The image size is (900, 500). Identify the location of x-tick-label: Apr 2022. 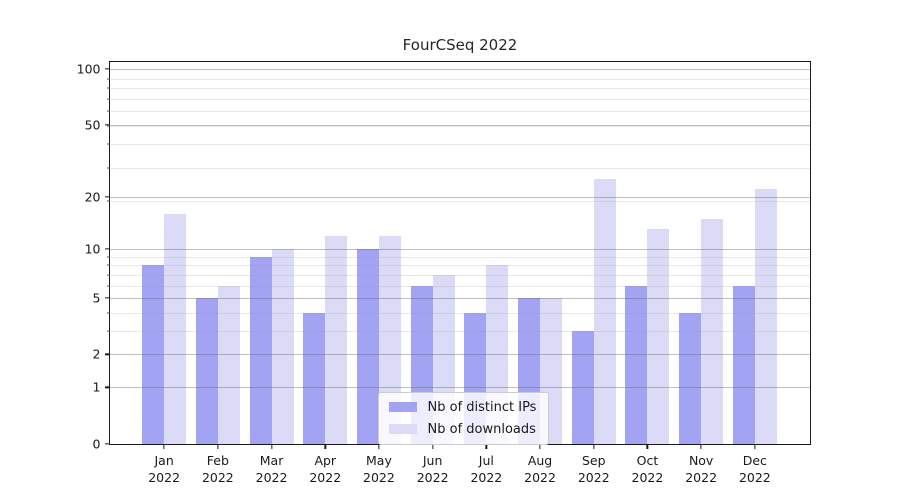
(325, 468).